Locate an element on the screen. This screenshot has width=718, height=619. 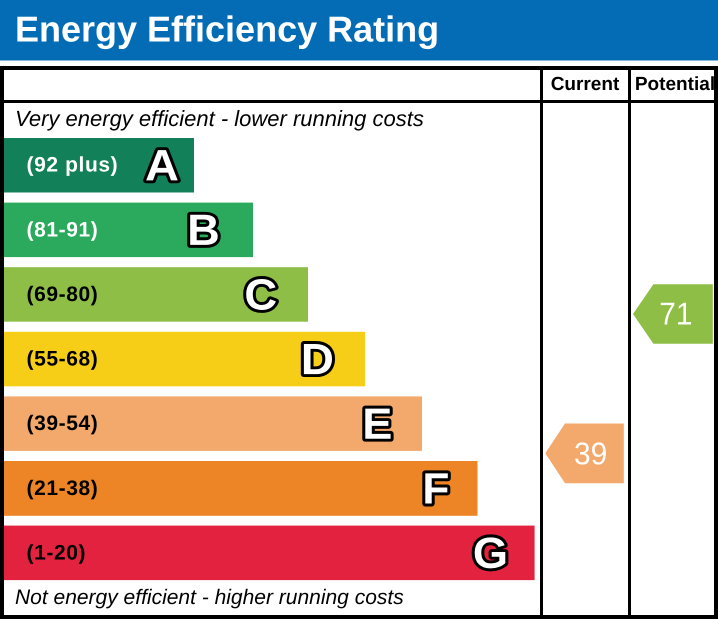
svg-text: (21-38) is located at coordinates (63, 488).